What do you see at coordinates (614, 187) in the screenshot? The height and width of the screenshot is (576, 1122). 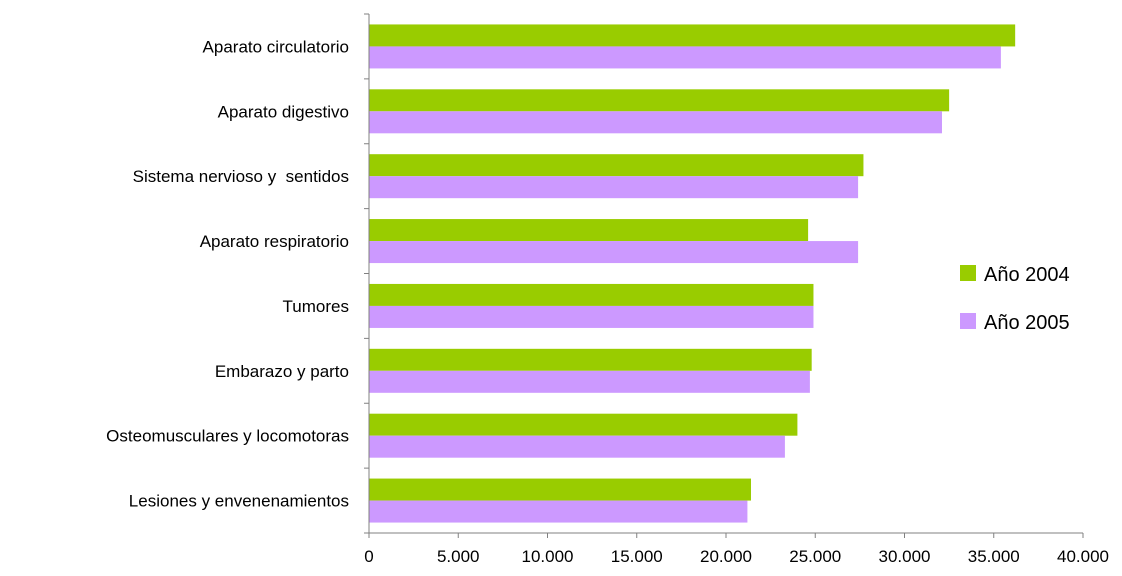 I see `bar-año-2005-2` at bounding box center [614, 187].